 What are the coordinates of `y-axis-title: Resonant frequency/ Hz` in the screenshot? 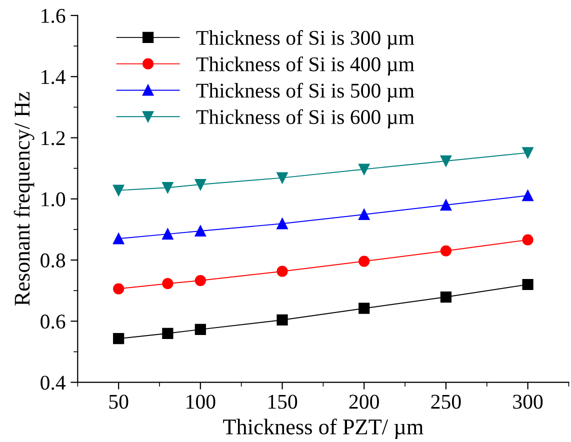 It's located at (24, 199).